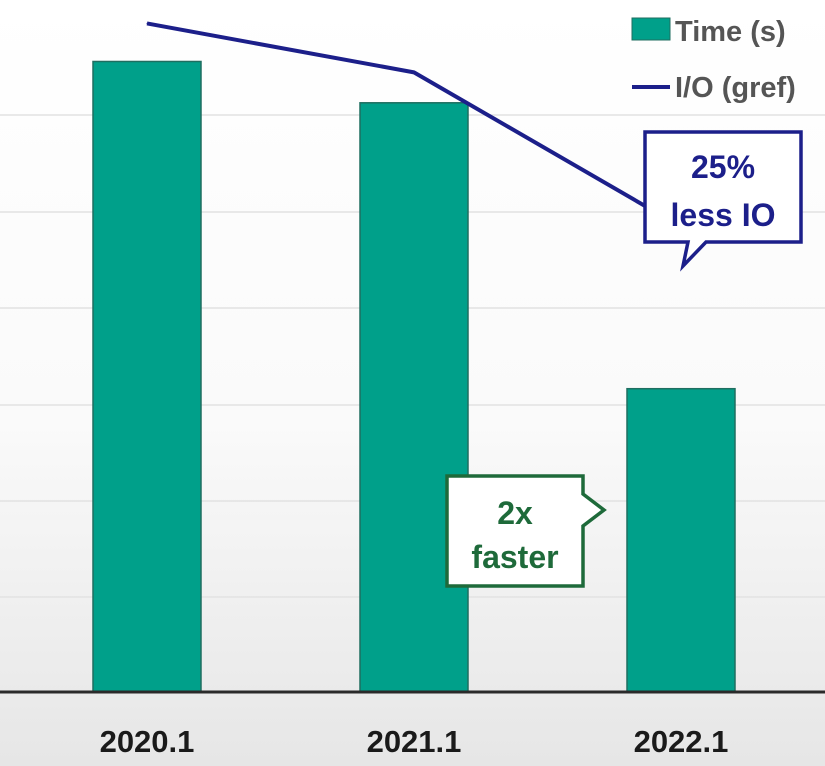 The image size is (825, 766). What do you see at coordinates (730, 32) in the screenshot?
I see `legend-label-time: Time (s)` at bounding box center [730, 32].